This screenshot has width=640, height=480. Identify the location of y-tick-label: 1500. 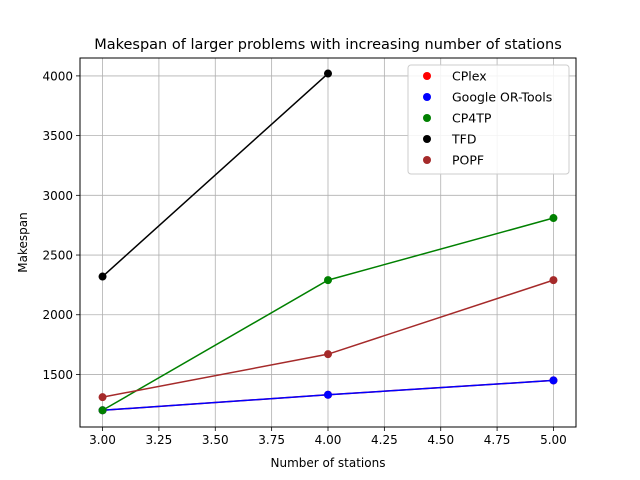
(57, 375).